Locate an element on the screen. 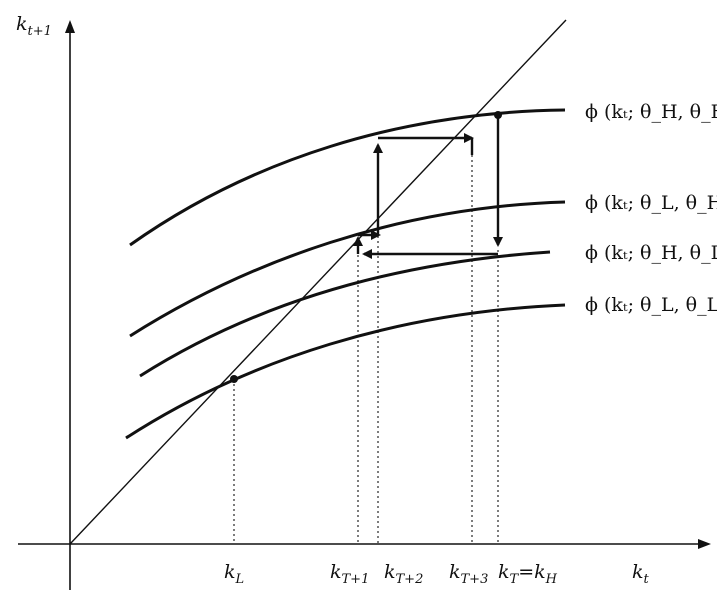 This screenshot has width=717, height=595. curve-theta-h-theta-h is located at coordinates (347, 177).